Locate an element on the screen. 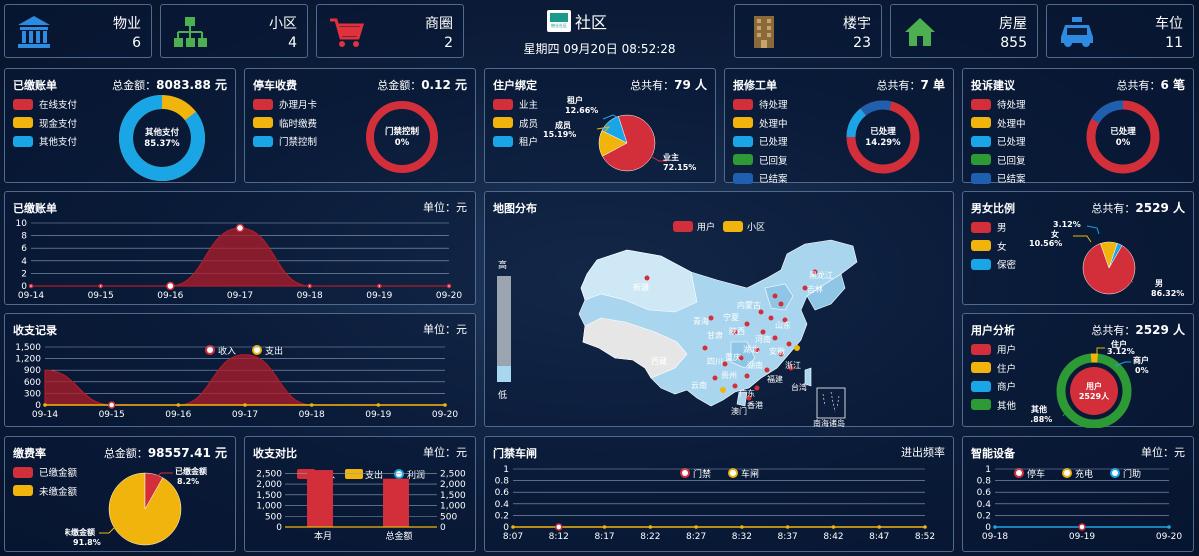  xinjiang-region is located at coordinates (639, 281).